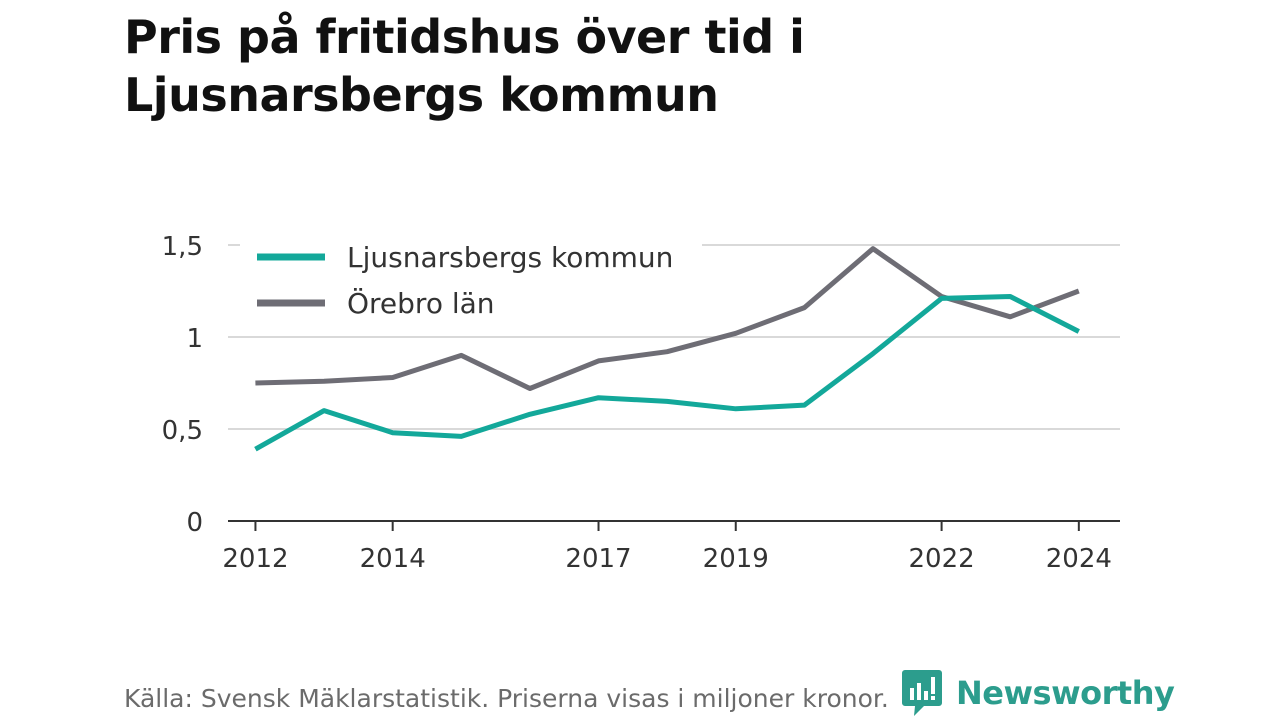 The image size is (1280, 720). Describe the element at coordinates (464, 37) in the screenshot. I see `chart-title-line-1: Pris på fritidshus över tid i` at that location.